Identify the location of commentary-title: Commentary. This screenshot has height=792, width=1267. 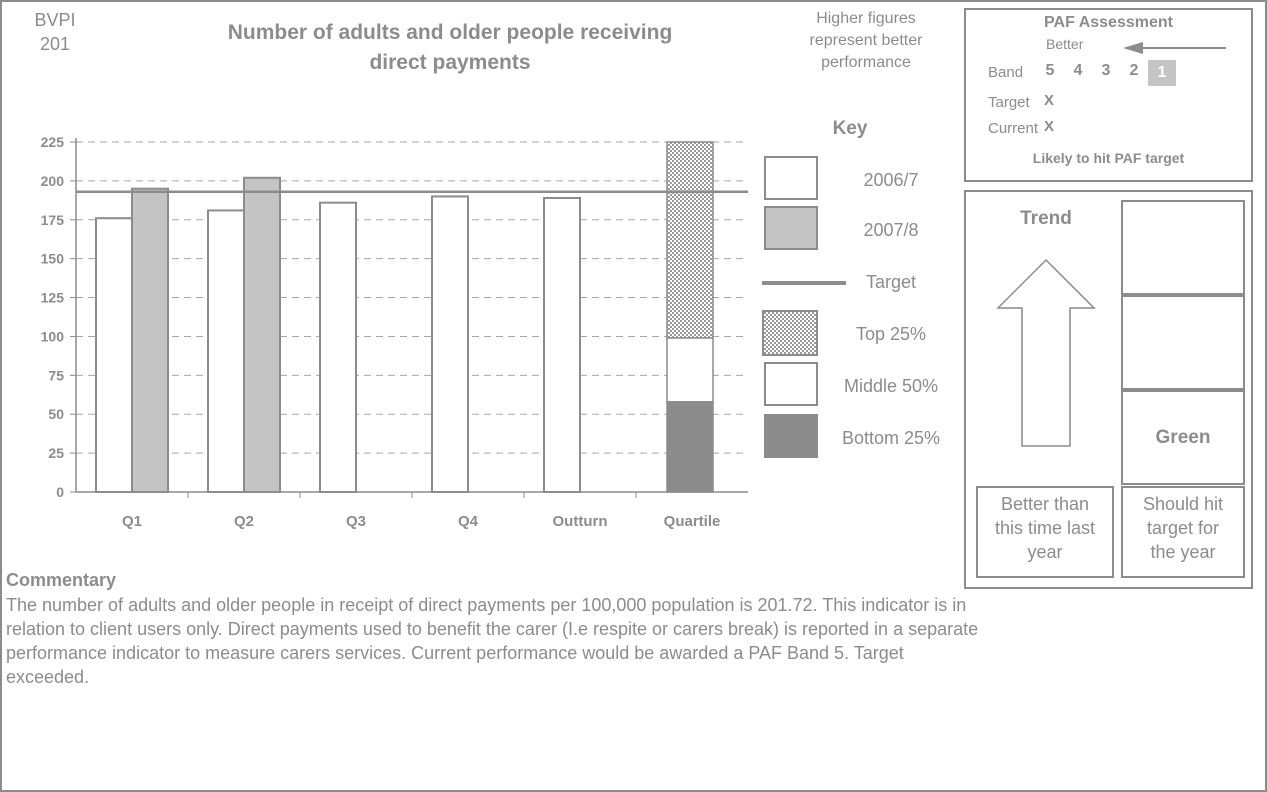
(61, 580).